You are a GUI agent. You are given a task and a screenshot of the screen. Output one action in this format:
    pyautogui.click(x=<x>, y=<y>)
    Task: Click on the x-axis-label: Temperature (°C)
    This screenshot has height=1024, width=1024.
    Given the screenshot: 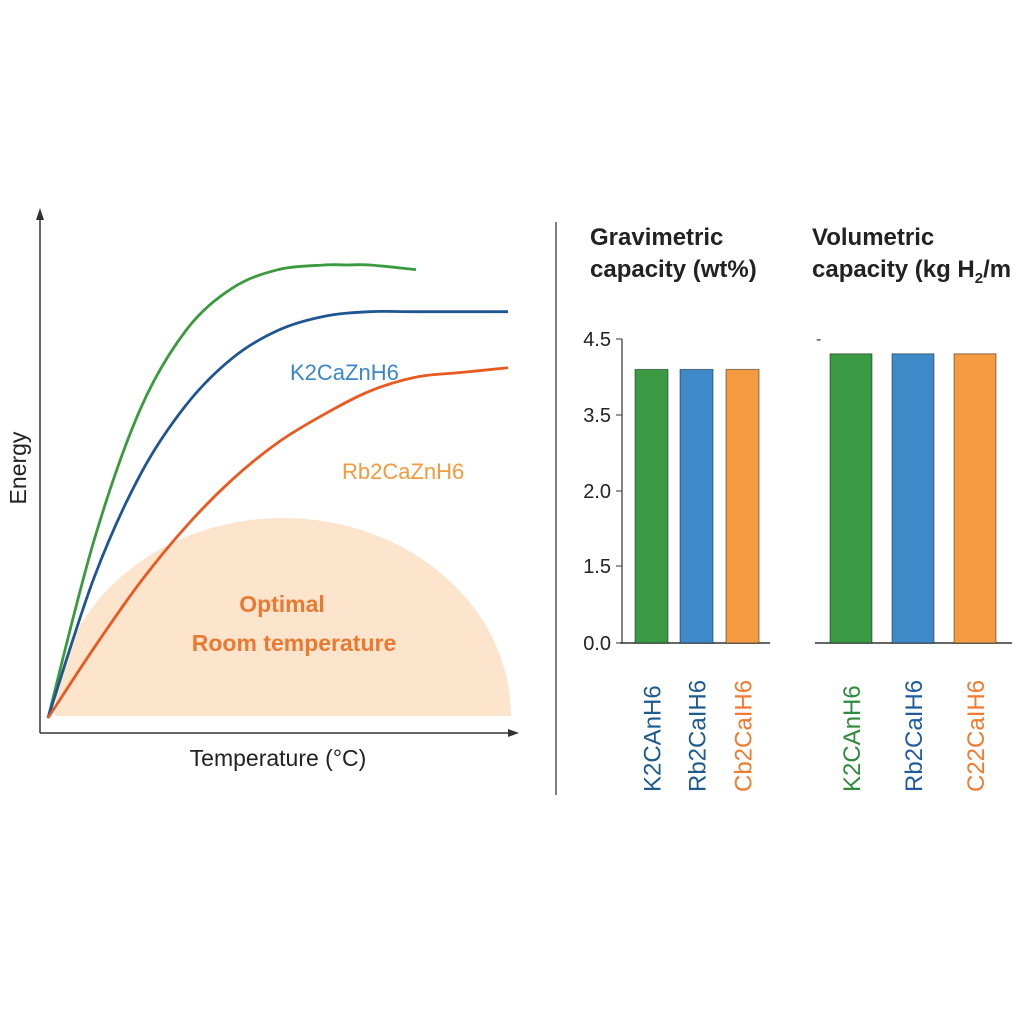 What is the action you would take?
    pyautogui.click(x=278, y=758)
    